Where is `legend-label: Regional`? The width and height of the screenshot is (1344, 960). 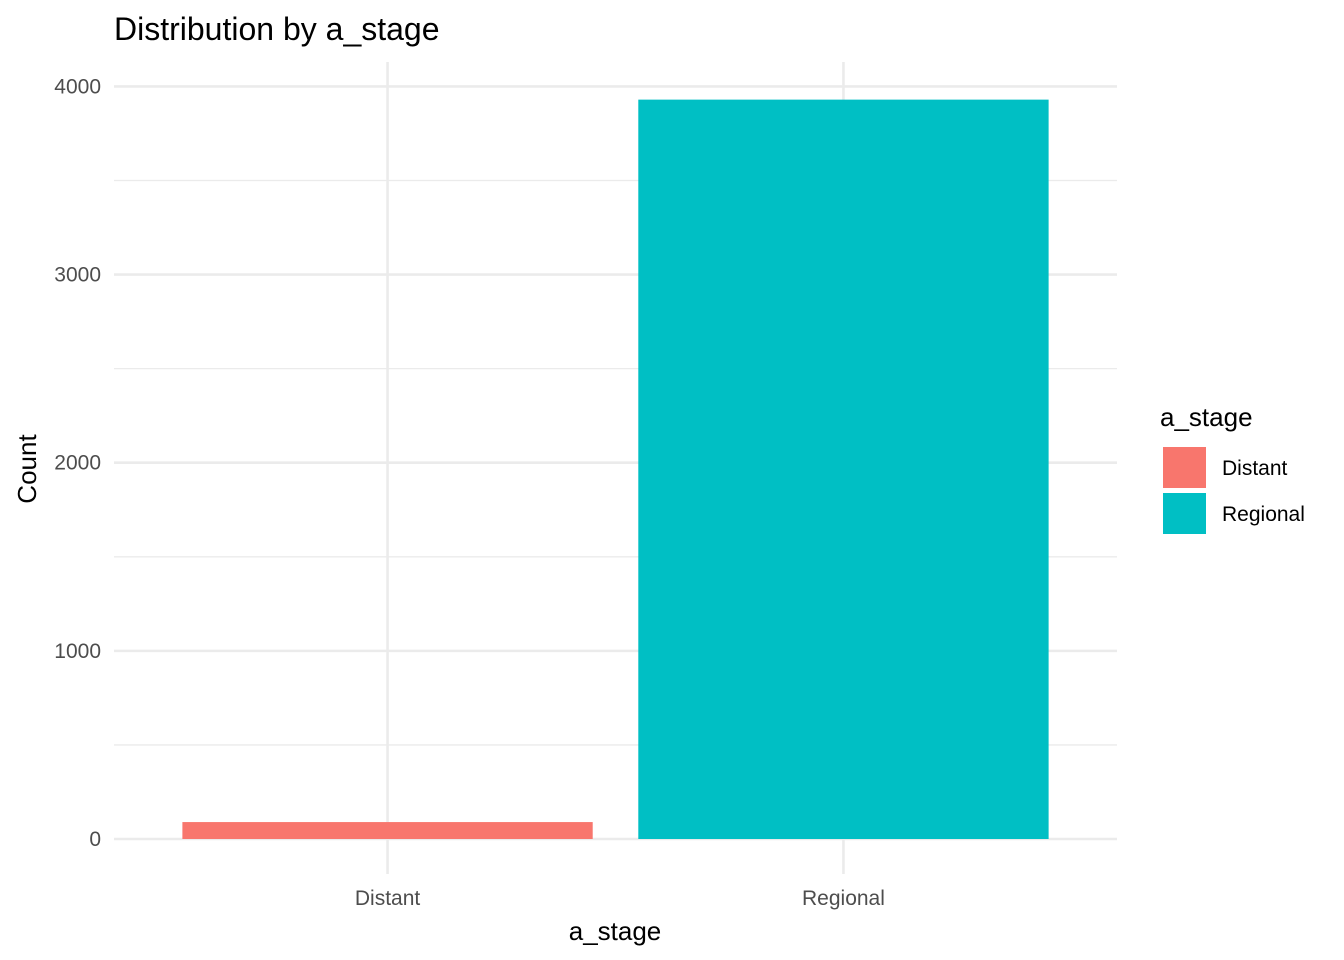 legend-label: Regional is located at coordinates (1263, 514).